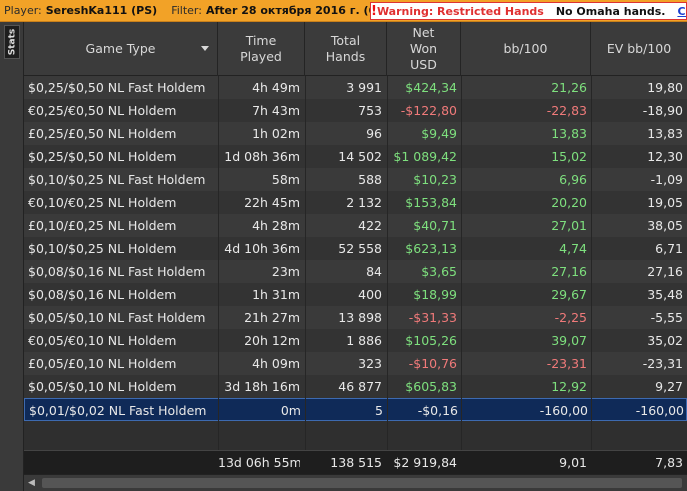 This screenshot has height=491, width=687. I want to click on total-time-played: 13d 06h 55m, so click(259, 462).